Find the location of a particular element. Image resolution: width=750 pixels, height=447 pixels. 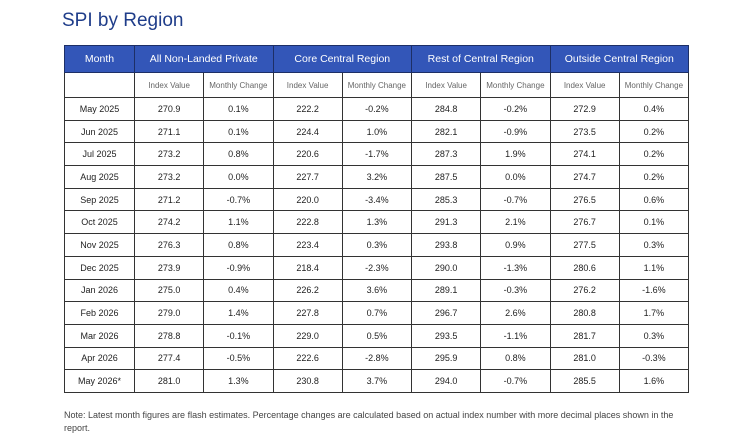

value-cell: 281.7 is located at coordinates (584, 335).